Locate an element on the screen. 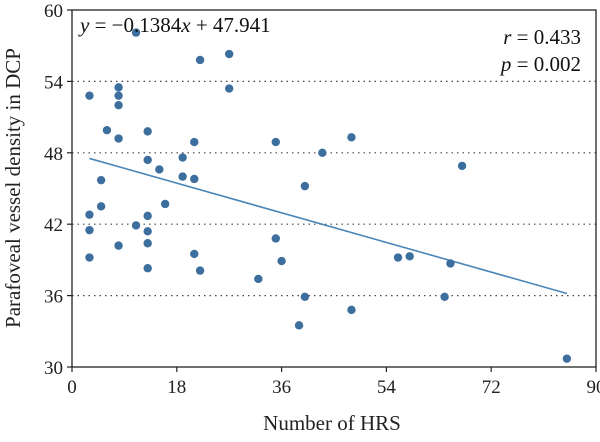 This screenshot has height=442, width=600. y-tick-label: 60 is located at coordinates (53, 11).